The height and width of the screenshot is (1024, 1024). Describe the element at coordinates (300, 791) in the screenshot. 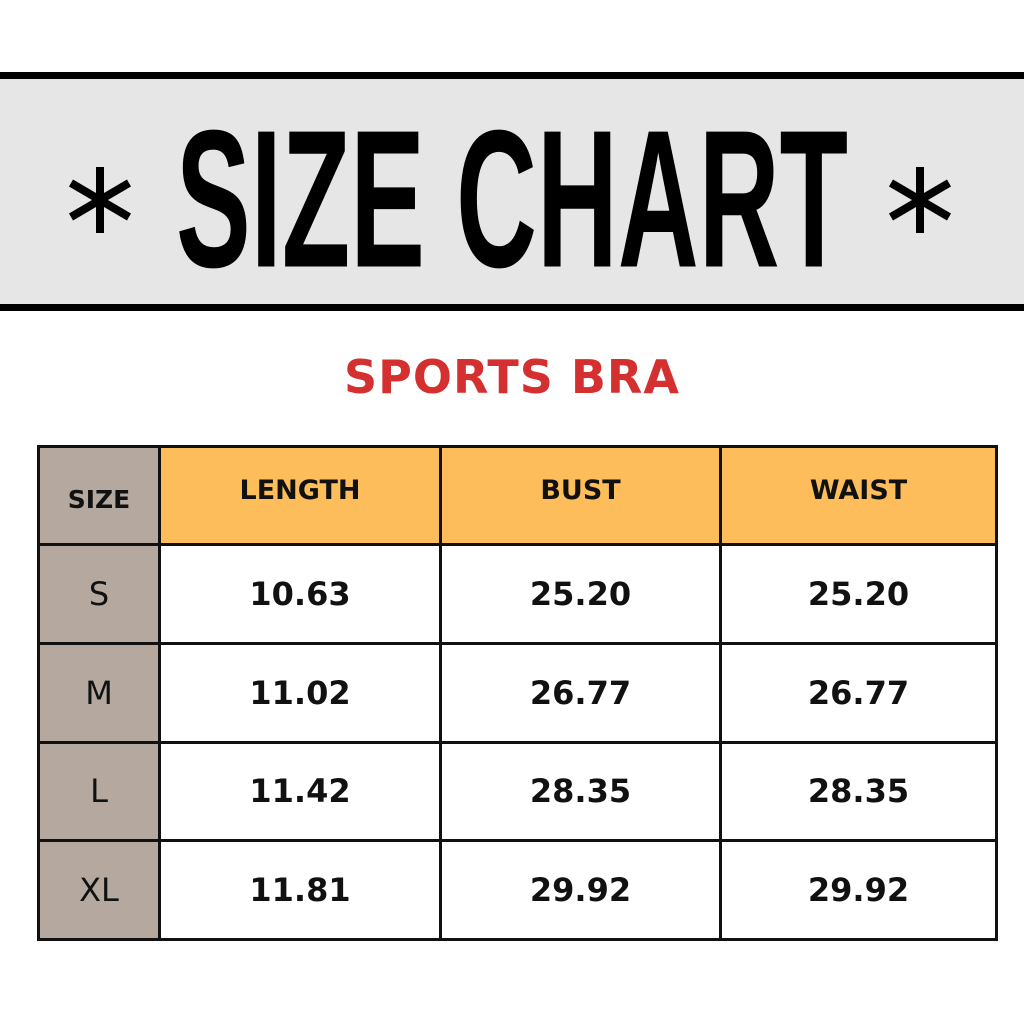

I see `length-cell: 11.42` at that location.